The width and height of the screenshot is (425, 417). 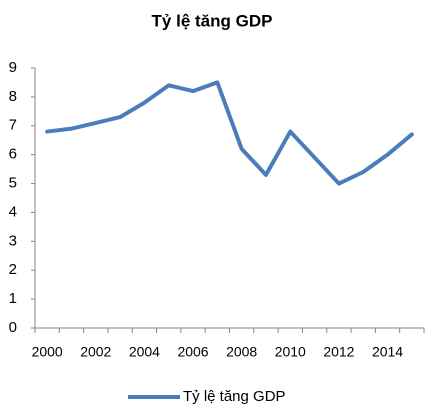 What do you see at coordinates (13, 67) in the screenshot?
I see `y-tick-label: 9` at bounding box center [13, 67].